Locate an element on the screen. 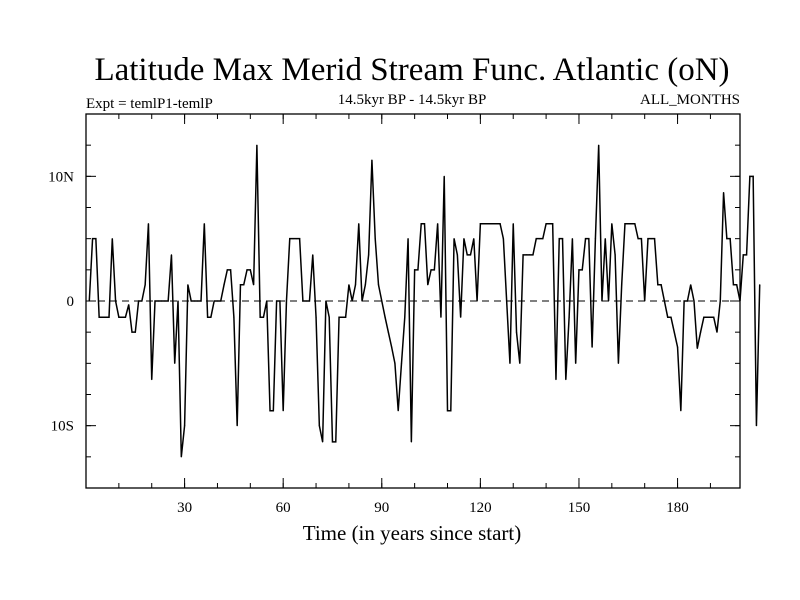 The height and width of the screenshot is (600, 800). x-tick-label: 180 is located at coordinates (677, 508).